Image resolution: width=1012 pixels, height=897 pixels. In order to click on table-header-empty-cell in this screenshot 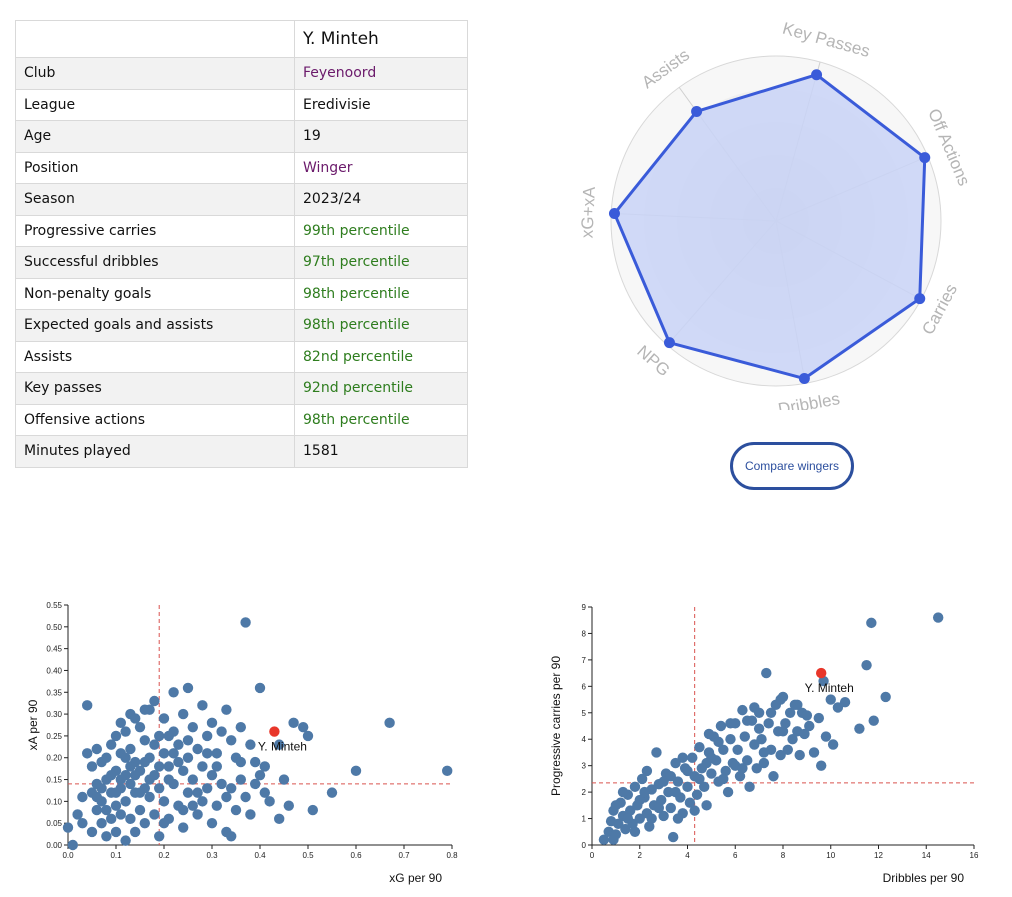, I will do `click(155, 39)`.